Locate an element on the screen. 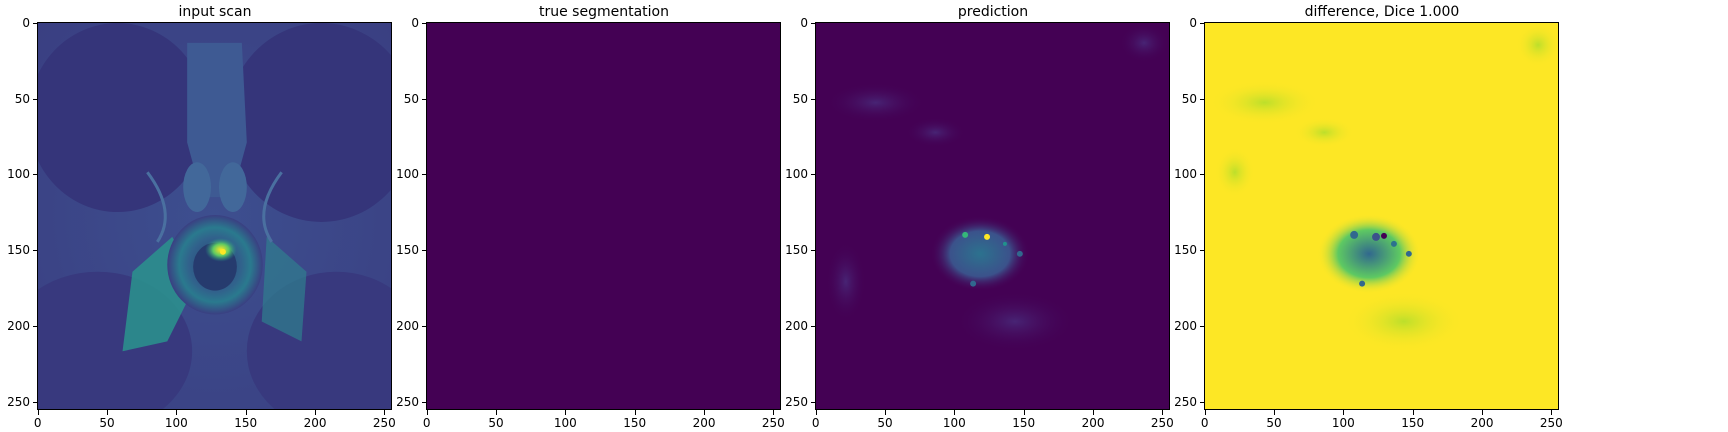 This screenshot has height=432, width=1728. panel-title: true segmentation is located at coordinates (604, 12).